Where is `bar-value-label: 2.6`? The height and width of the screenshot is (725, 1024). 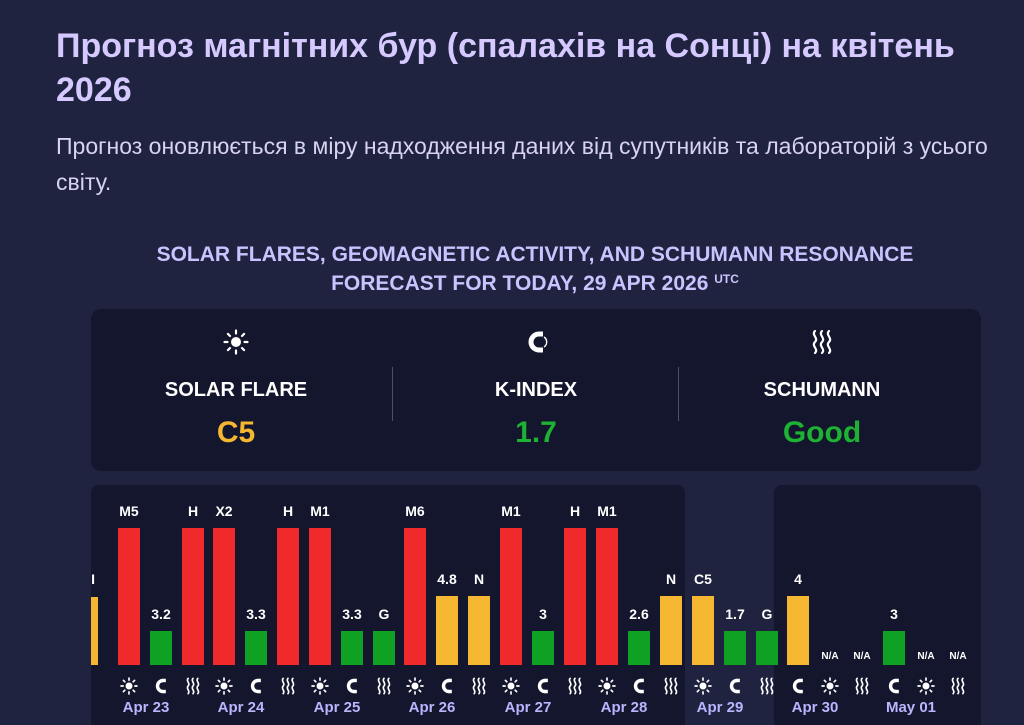 bar-value-label: 2.6 is located at coordinates (639, 614).